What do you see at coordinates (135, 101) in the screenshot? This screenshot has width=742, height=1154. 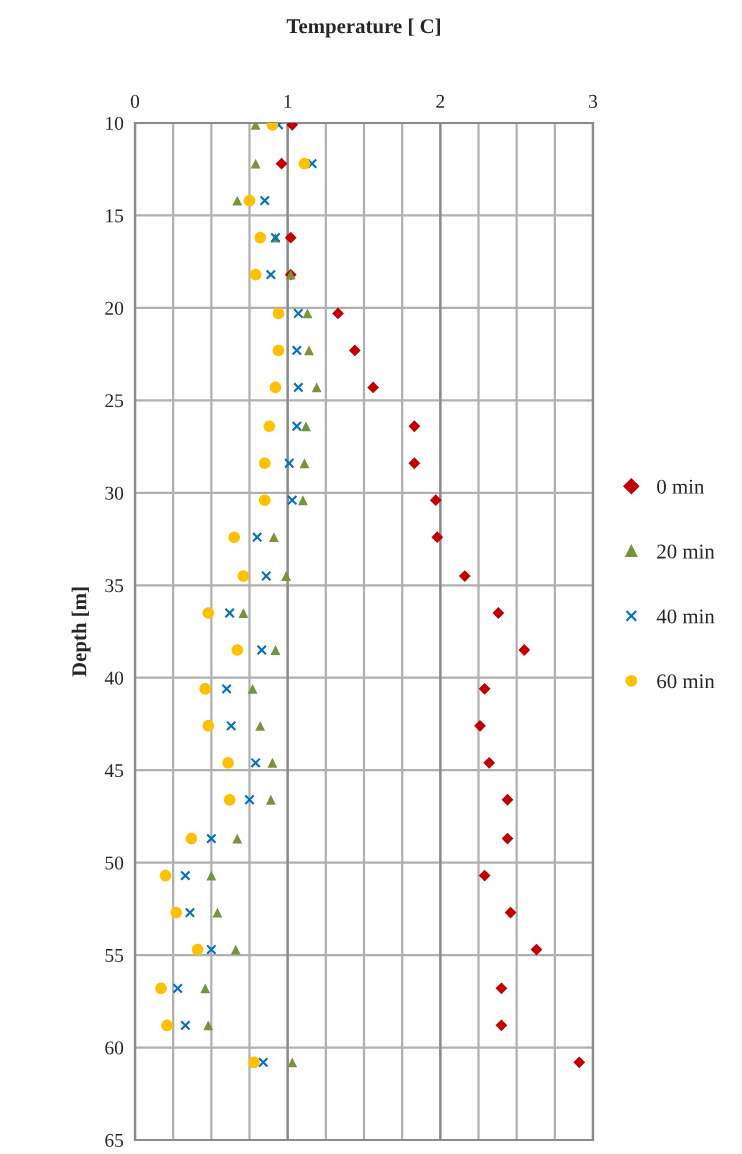 I see `x-tick-label: 0` at bounding box center [135, 101].